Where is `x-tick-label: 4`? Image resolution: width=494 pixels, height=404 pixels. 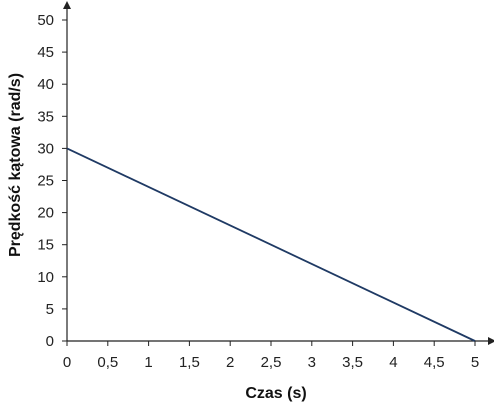 x-tick-label: 4 is located at coordinates (393, 362).